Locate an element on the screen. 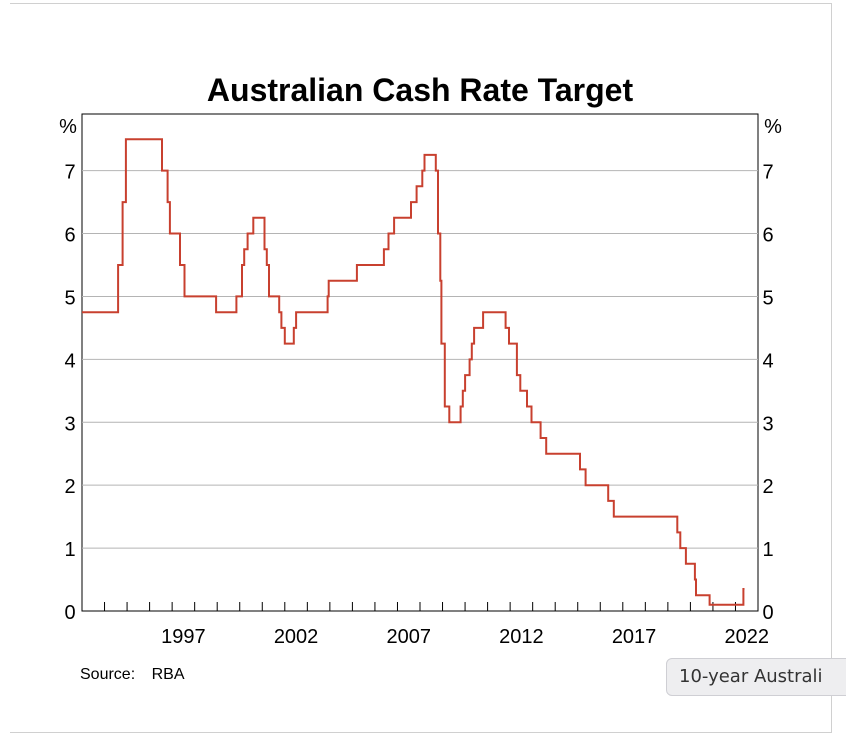 The width and height of the screenshot is (846, 746). y-tick-label-right: 7 is located at coordinates (767, 173).